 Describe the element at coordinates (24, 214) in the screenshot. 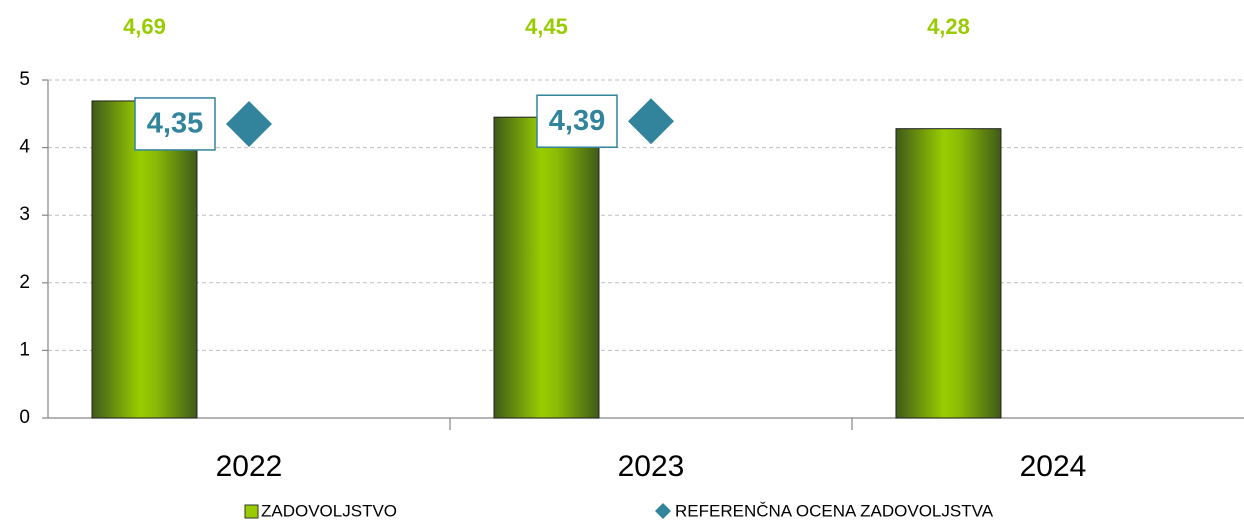

I see `y-tick-label: 3` at that location.